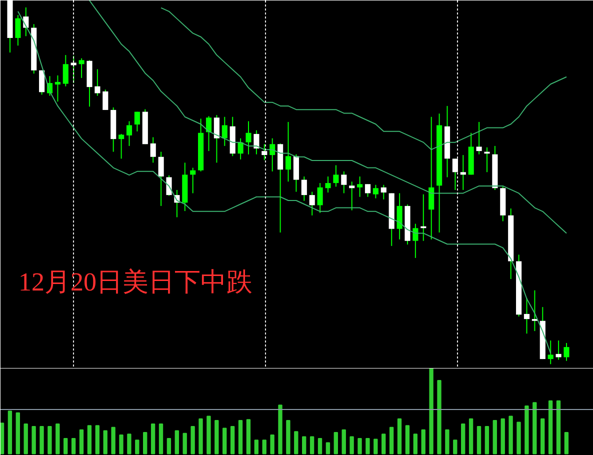 Image resolution: width=593 pixels, height=455 pixels. What do you see at coordinates (135, 282) in the screenshot?
I see `annotation: 12月20日美日下中跌` at bounding box center [135, 282].